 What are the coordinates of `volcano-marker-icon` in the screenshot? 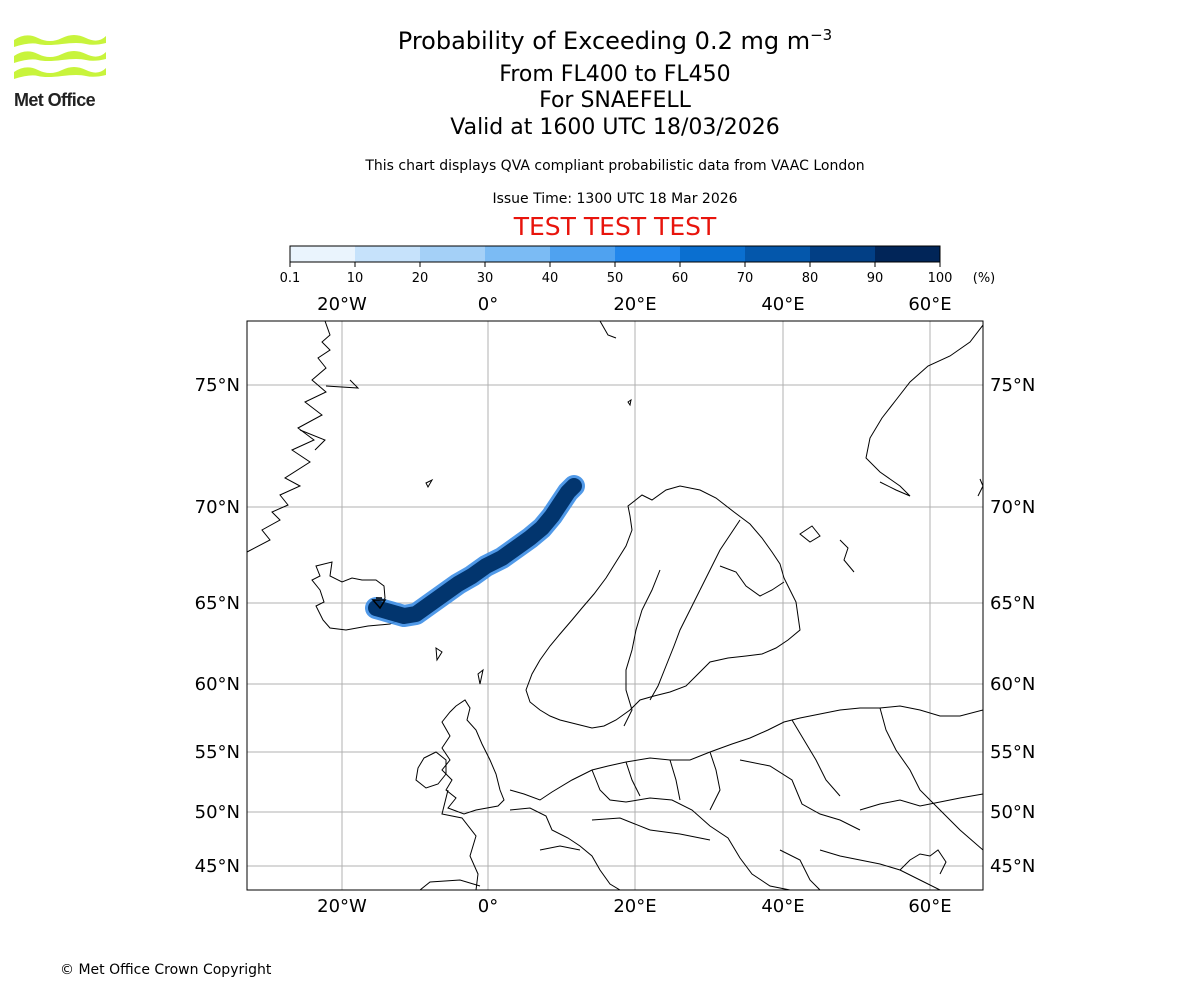 It's located at (379, 603).